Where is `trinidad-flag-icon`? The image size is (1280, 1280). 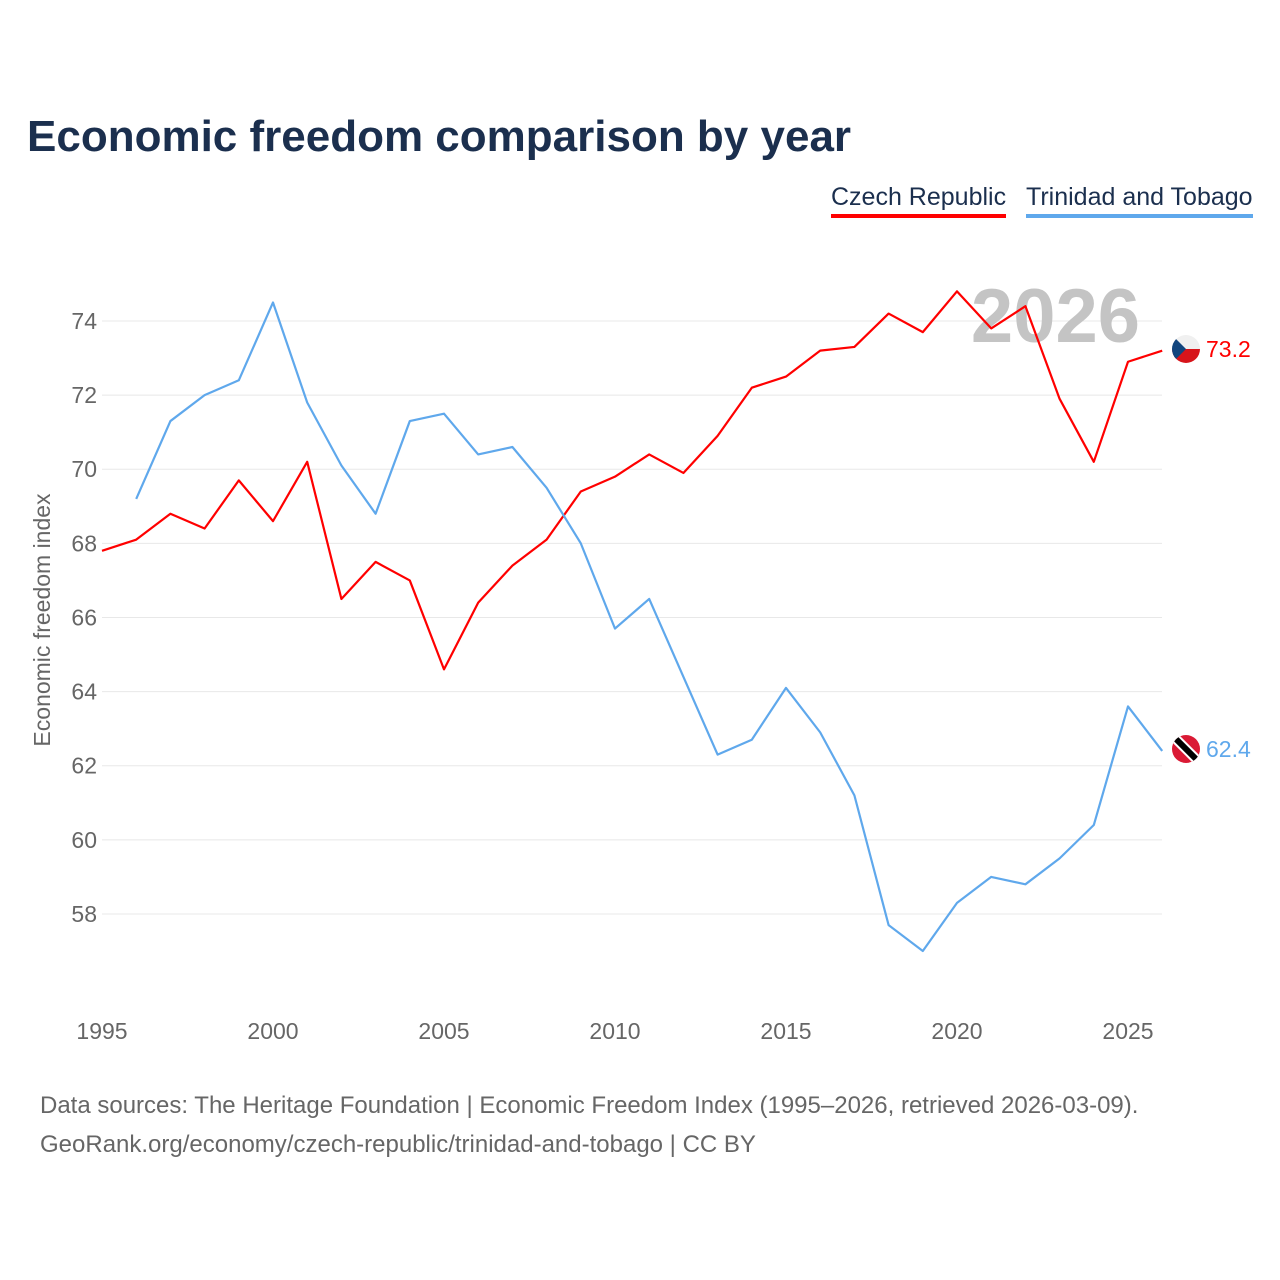 trinidad-flag-icon is located at coordinates (1186, 749).